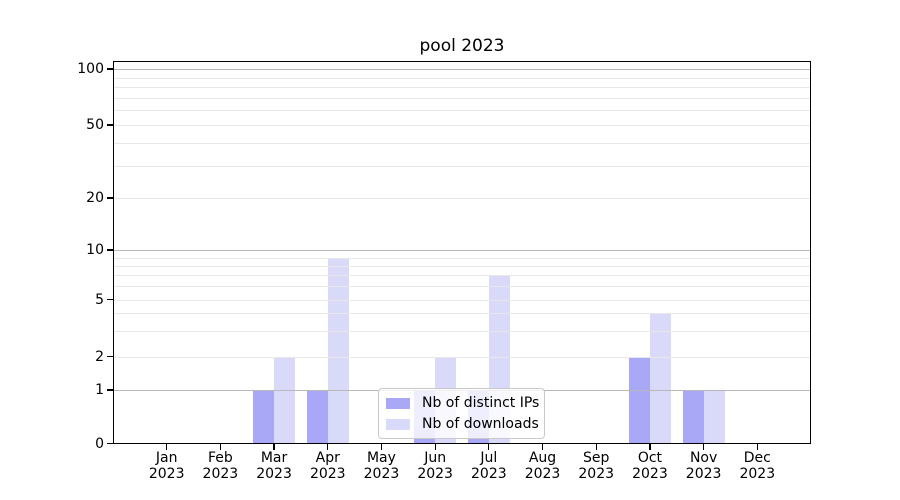 This screenshot has width=900, height=500. What do you see at coordinates (90, 69) in the screenshot?
I see `y-tick-label: 100` at bounding box center [90, 69].